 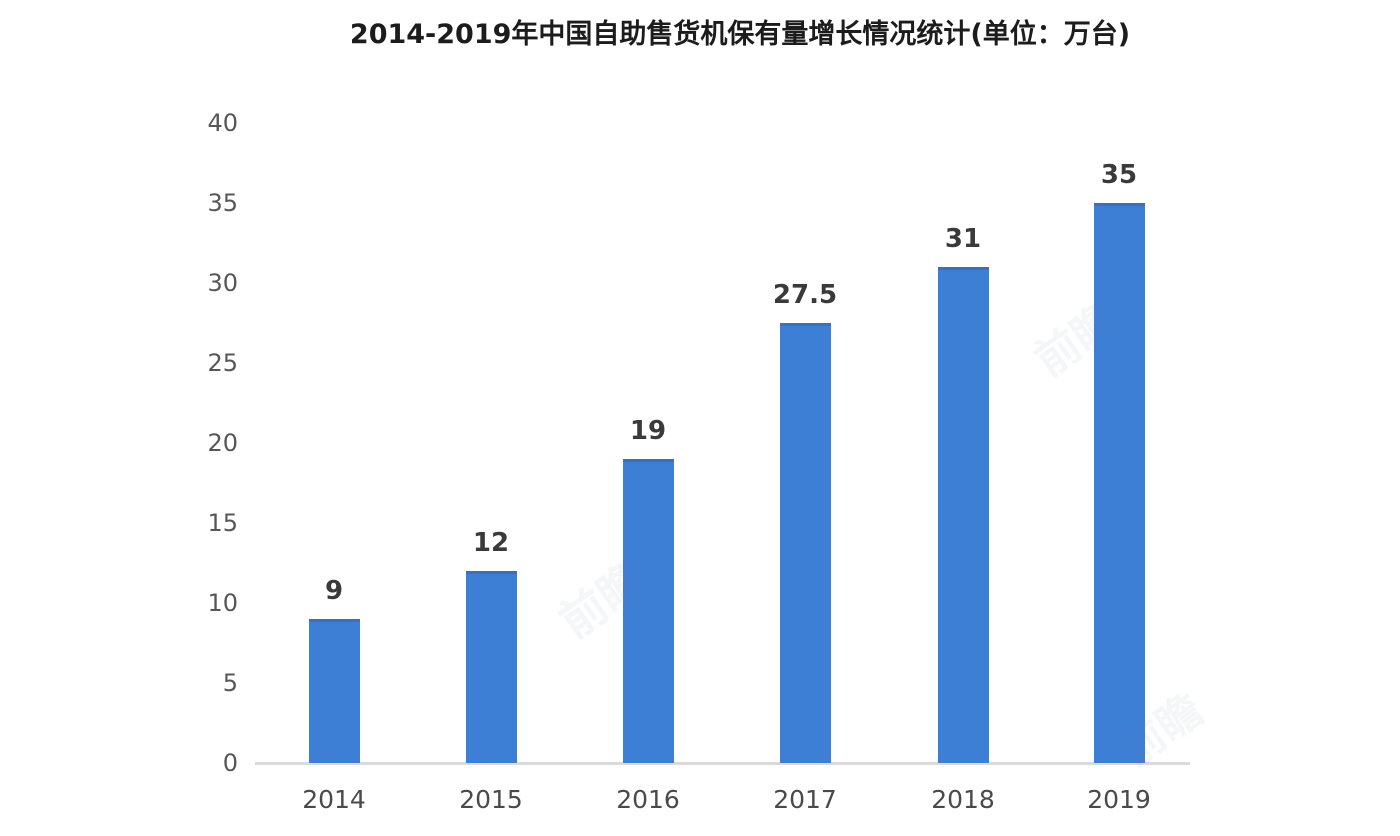 What do you see at coordinates (491, 543) in the screenshot?
I see `value-label-2015: 12` at bounding box center [491, 543].